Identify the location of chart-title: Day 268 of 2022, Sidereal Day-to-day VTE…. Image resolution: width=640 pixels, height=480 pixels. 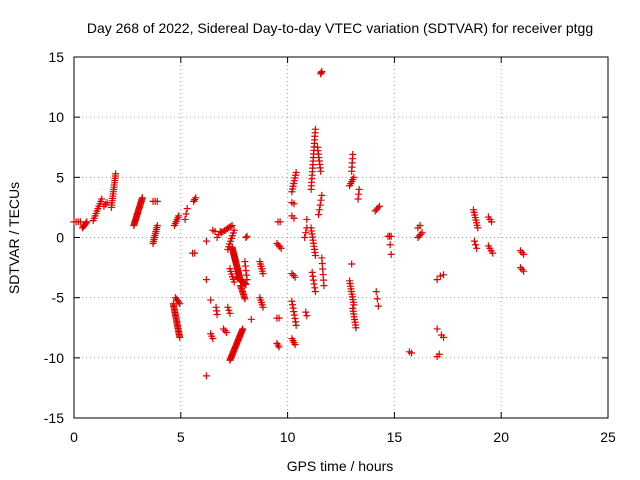
(340, 28).